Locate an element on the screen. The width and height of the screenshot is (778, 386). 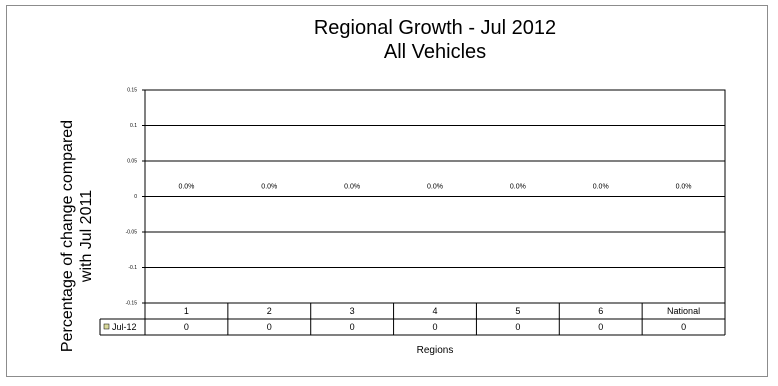
y-tick-label: -0.1 is located at coordinates (132, 268).